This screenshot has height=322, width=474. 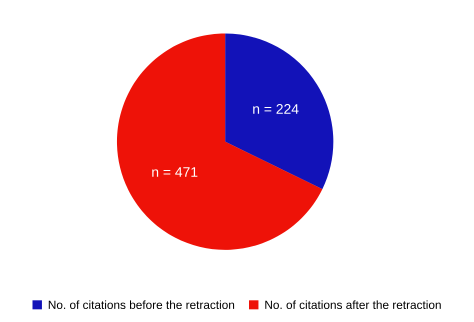 I want to click on data-label: n = 224, so click(x=276, y=109).